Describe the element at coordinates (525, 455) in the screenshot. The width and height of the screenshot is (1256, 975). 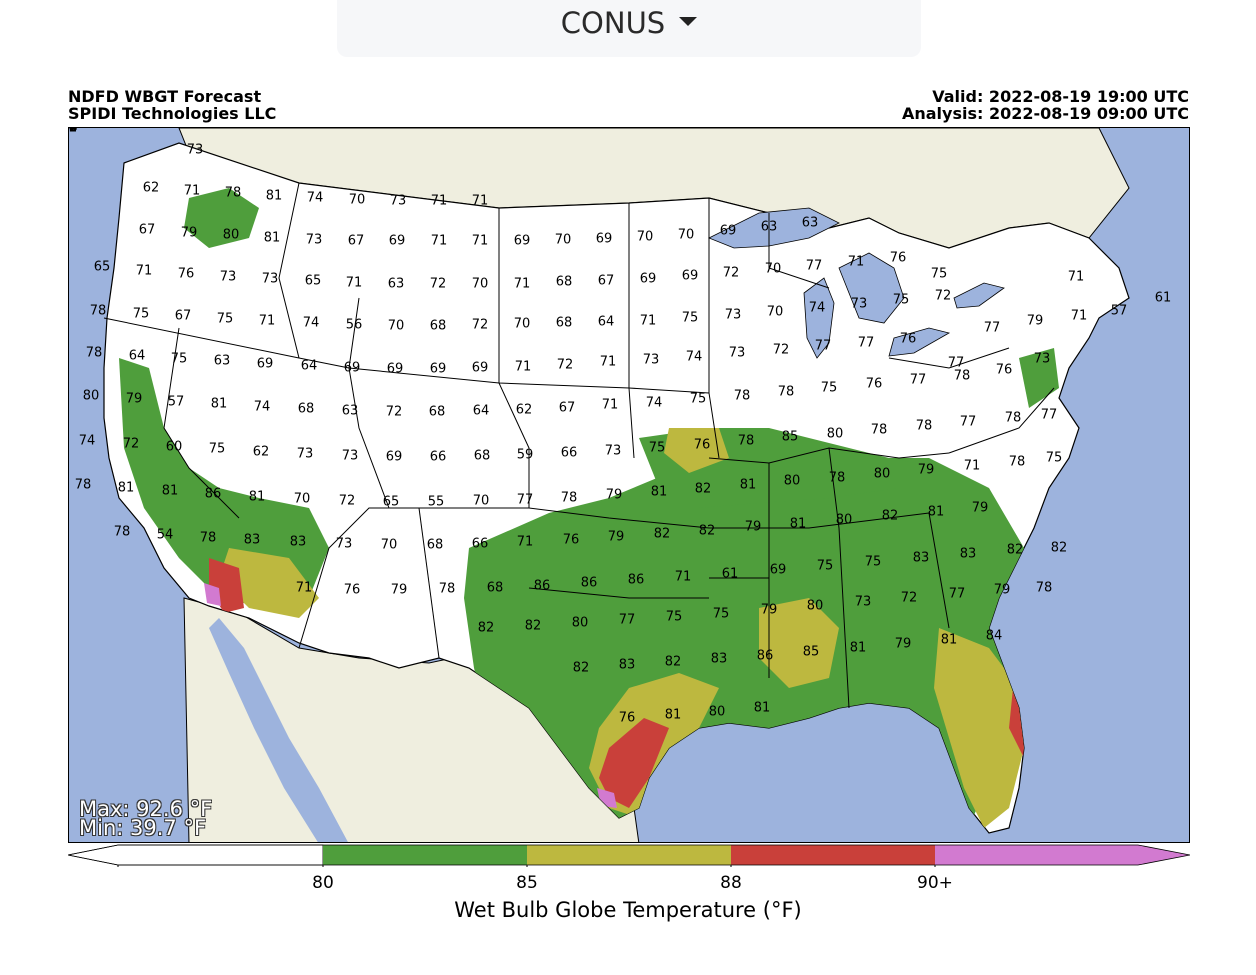
I see `station-value: 59` at that location.